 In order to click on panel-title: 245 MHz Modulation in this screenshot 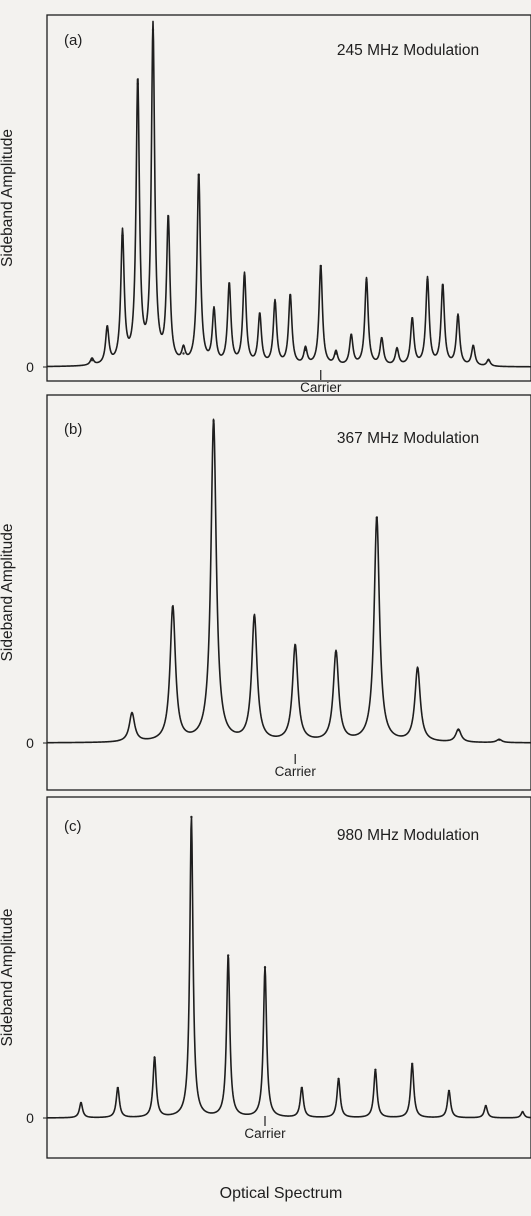, I will do `click(408, 50)`.